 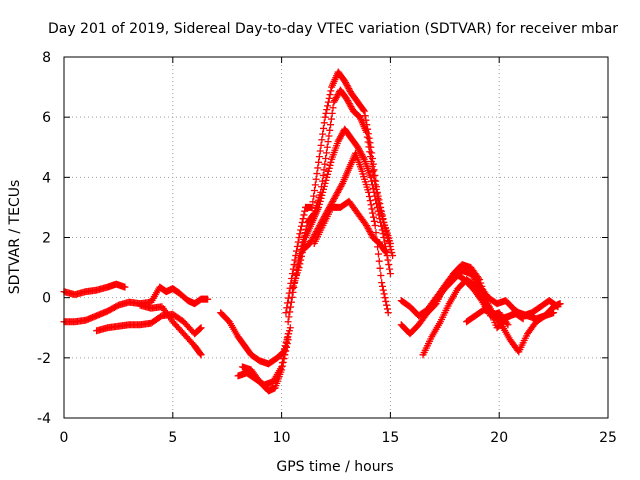 What do you see at coordinates (499, 438) in the screenshot?
I see `x-tick-label: 20` at bounding box center [499, 438].